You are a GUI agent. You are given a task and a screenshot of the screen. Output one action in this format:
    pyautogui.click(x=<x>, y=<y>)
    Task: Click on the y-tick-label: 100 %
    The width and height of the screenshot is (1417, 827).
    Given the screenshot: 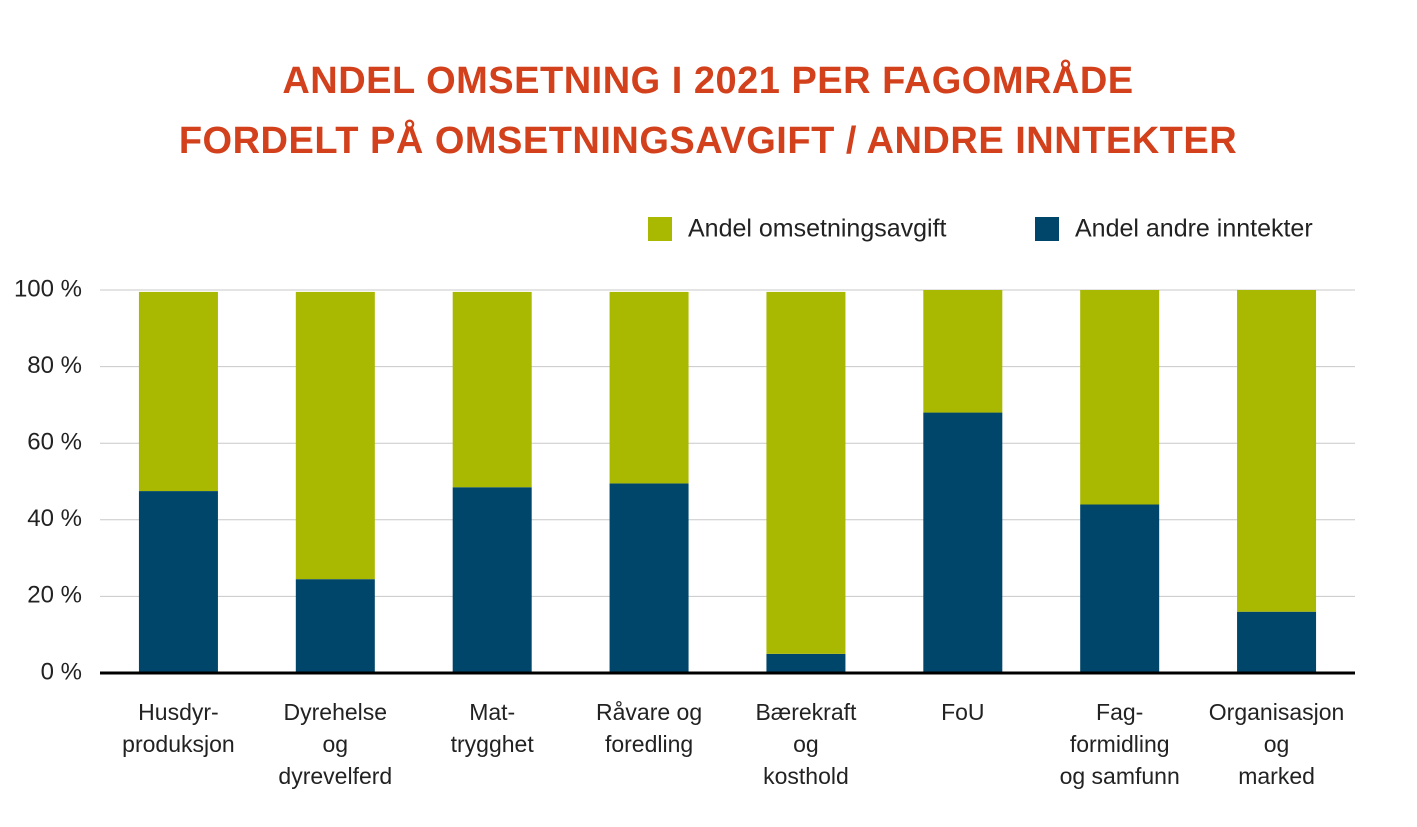 What is the action you would take?
    pyautogui.click(x=48, y=288)
    